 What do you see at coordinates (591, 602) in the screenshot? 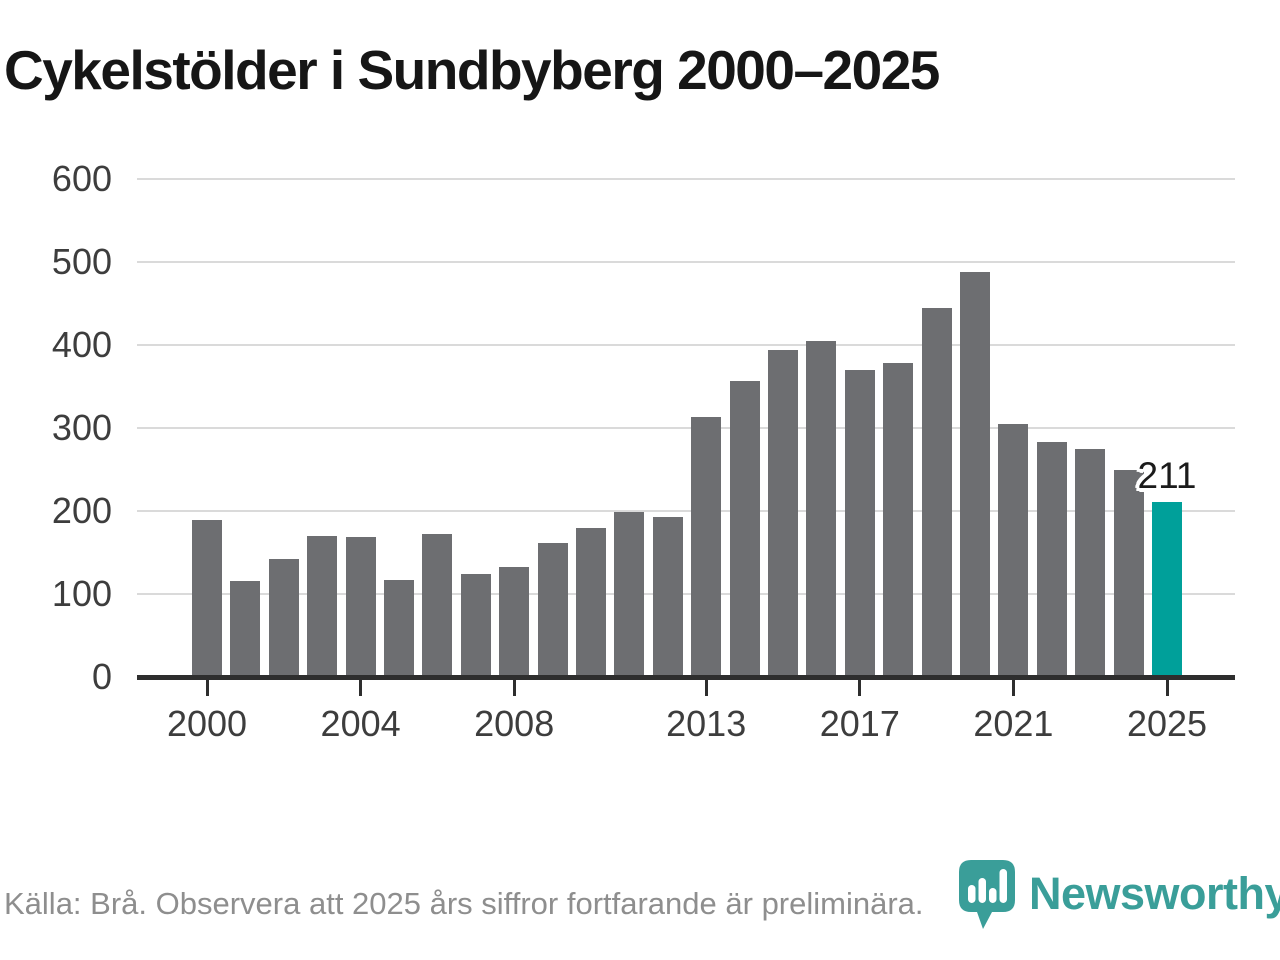
I see `bar-2010` at bounding box center [591, 602].